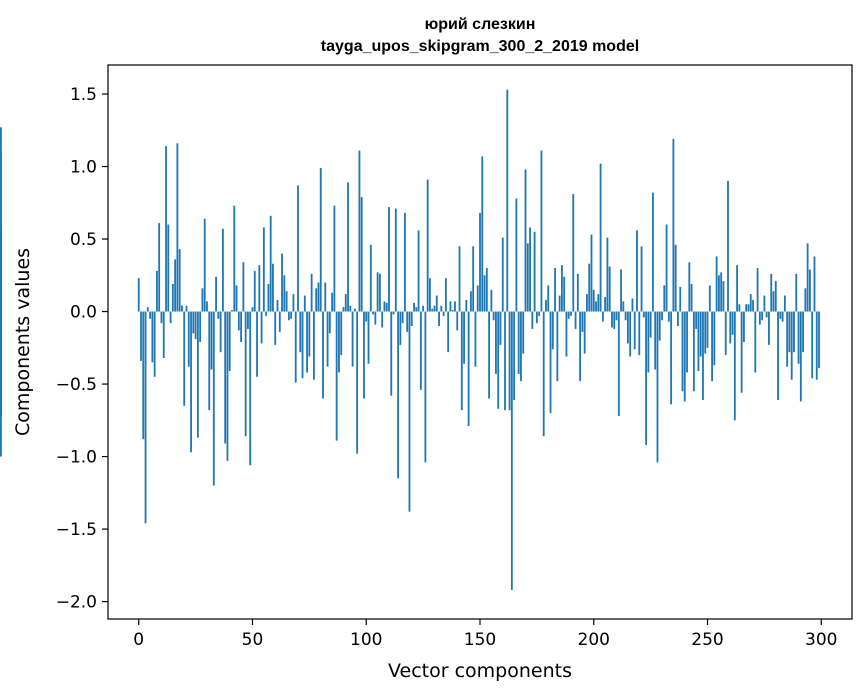 This screenshot has height=696, width=867. I want to click on x-axis-label: Vector components, so click(480, 671).